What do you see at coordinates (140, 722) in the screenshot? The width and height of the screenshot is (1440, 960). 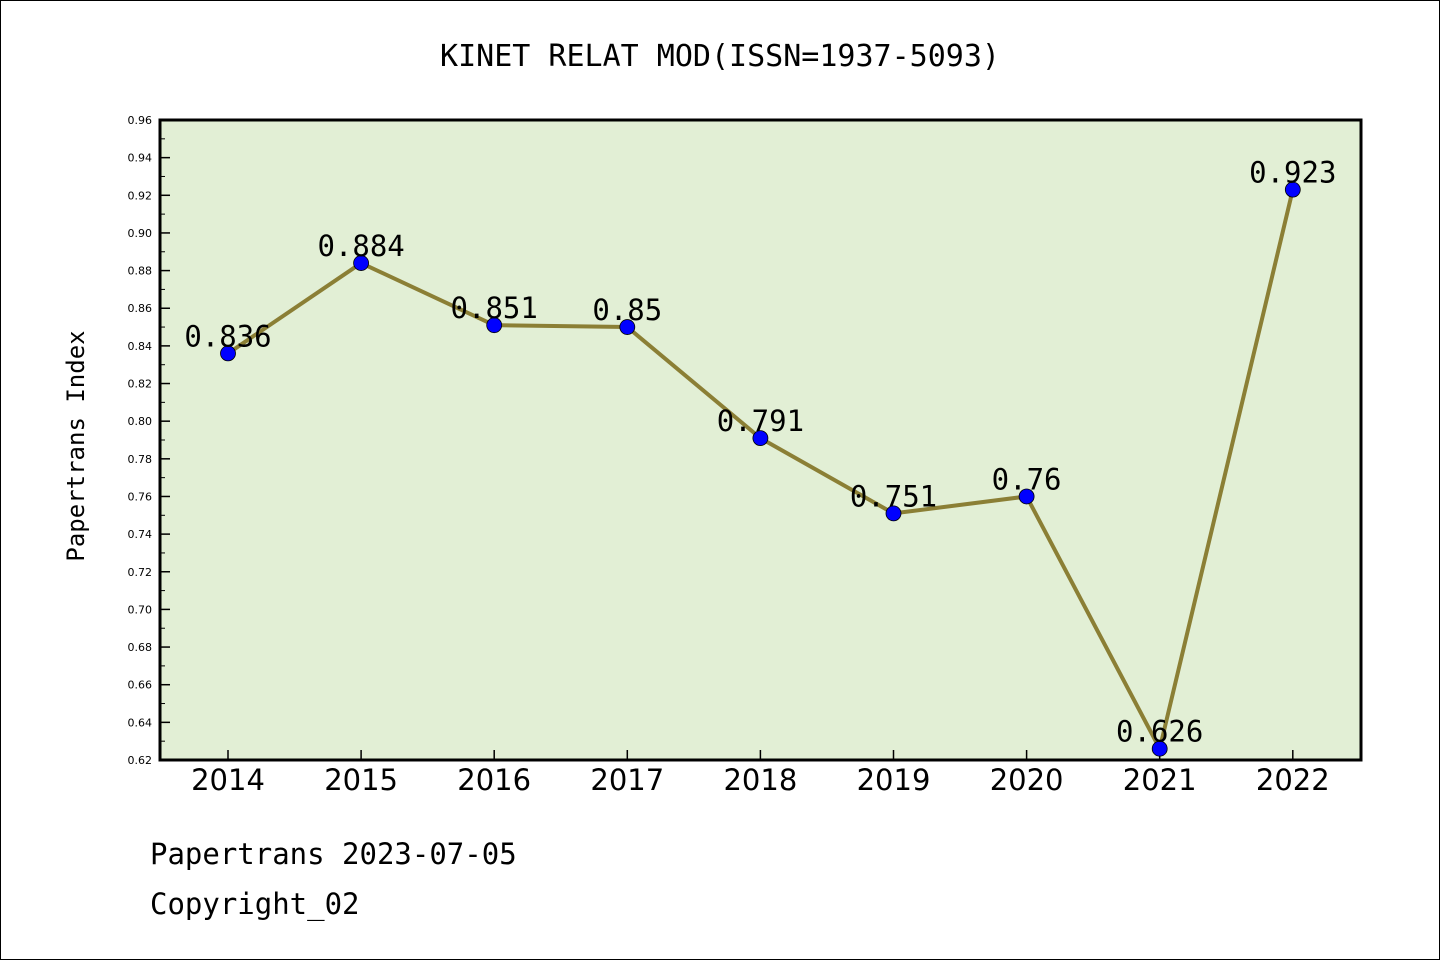 I see `y-tick-label: 0.64` at bounding box center [140, 722].